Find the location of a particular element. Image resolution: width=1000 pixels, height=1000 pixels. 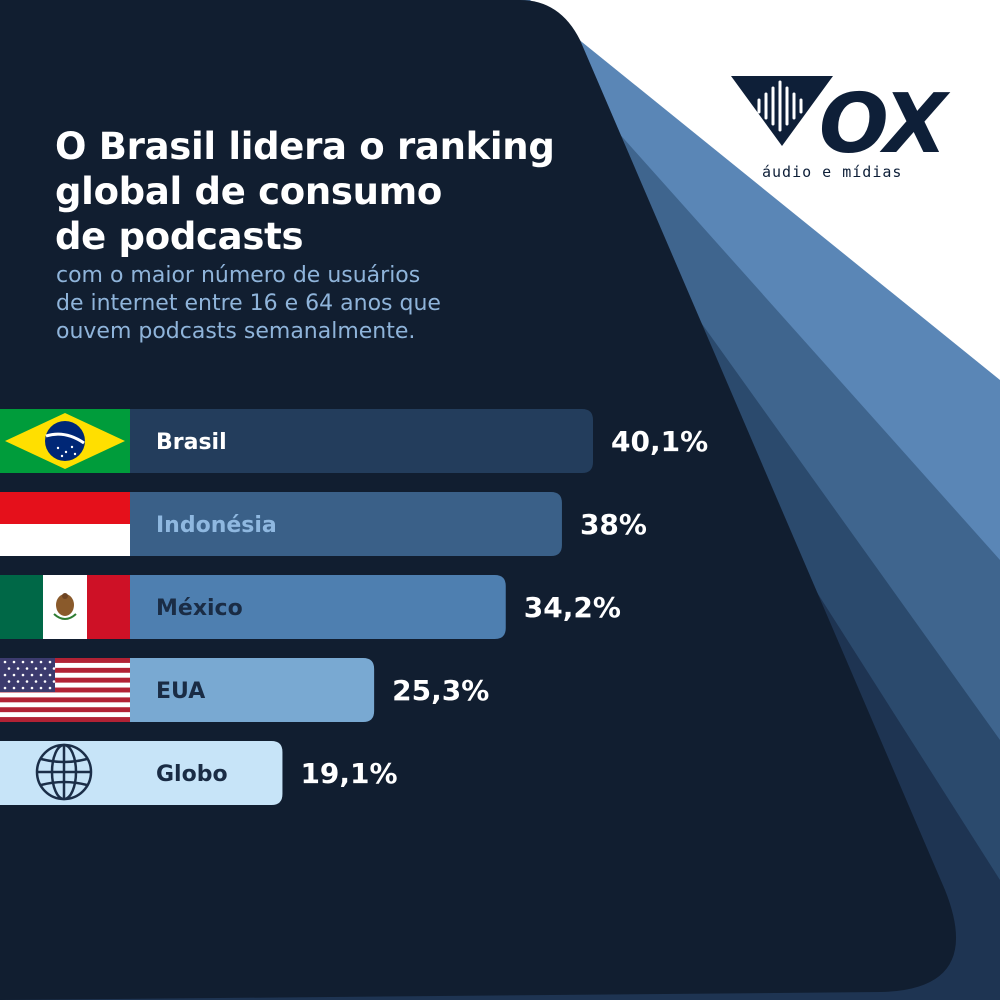

logo-triangle is located at coordinates (782, 111).